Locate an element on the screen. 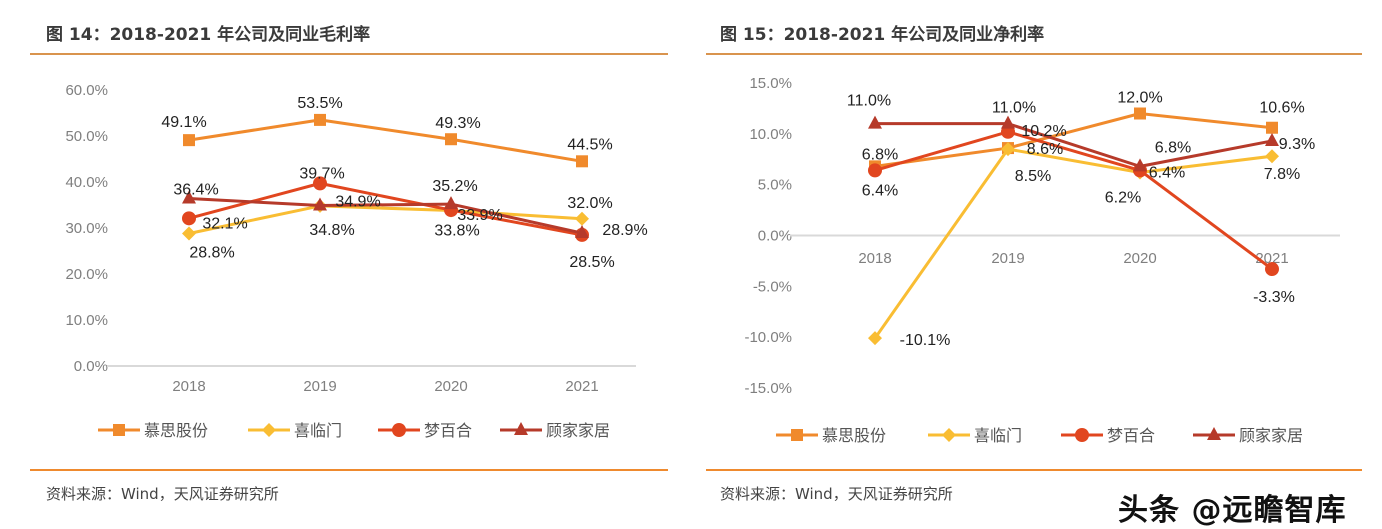 The height and width of the screenshot is (529, 1382). legend-label: 慕思股份 is located at coordinates (176, 430).